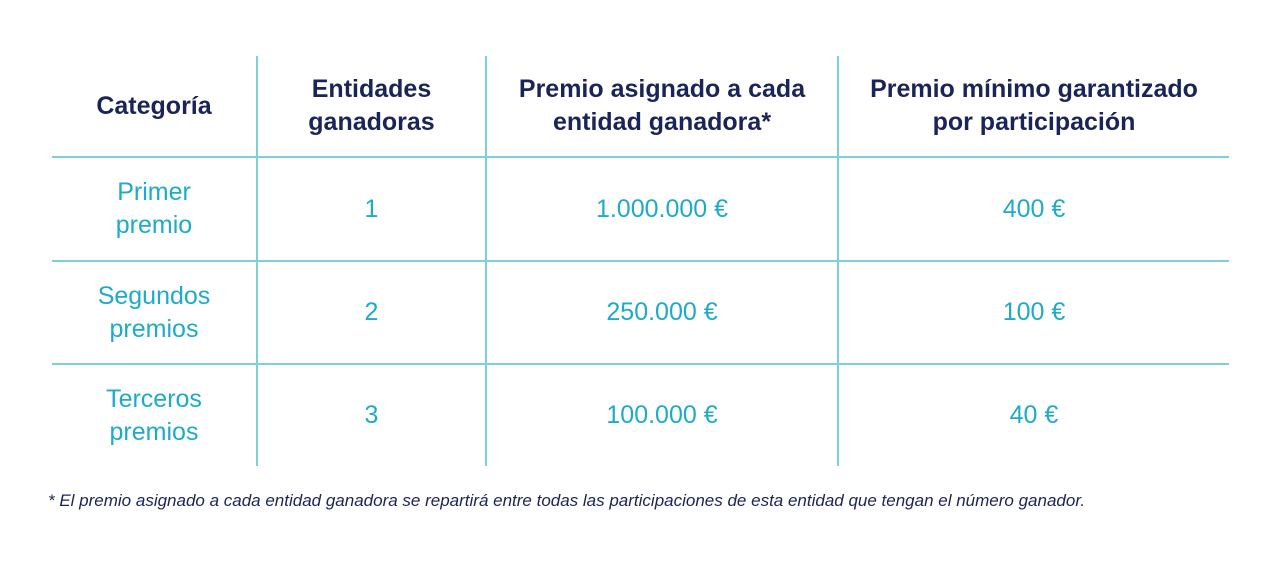 The image size is (1280, 568). Describe the element at coordinates (1034, 208) in the screenshot. I see `row-primer-premio-minimo: 400 €` at that location.